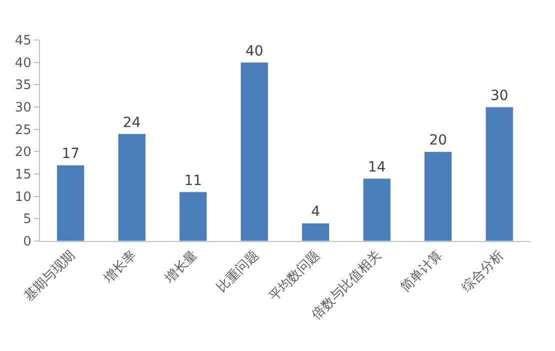 This screenshot has height=351, width=555. I want to click on data-label: 30, so click(499, 96).